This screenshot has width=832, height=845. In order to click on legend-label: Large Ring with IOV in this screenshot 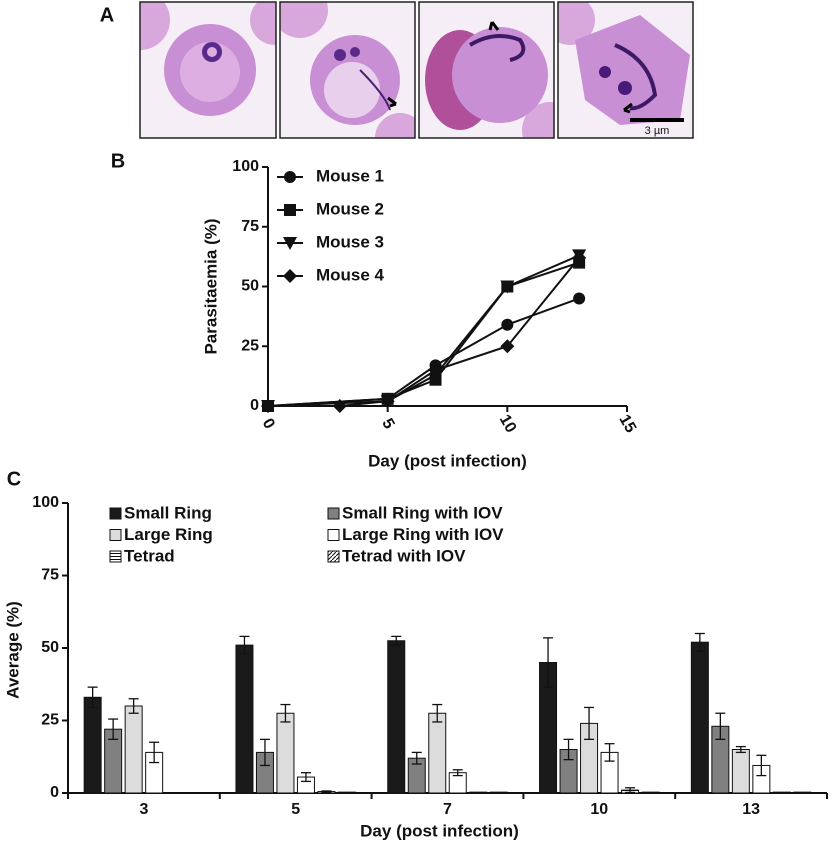, I will do `click(423, 534)`.